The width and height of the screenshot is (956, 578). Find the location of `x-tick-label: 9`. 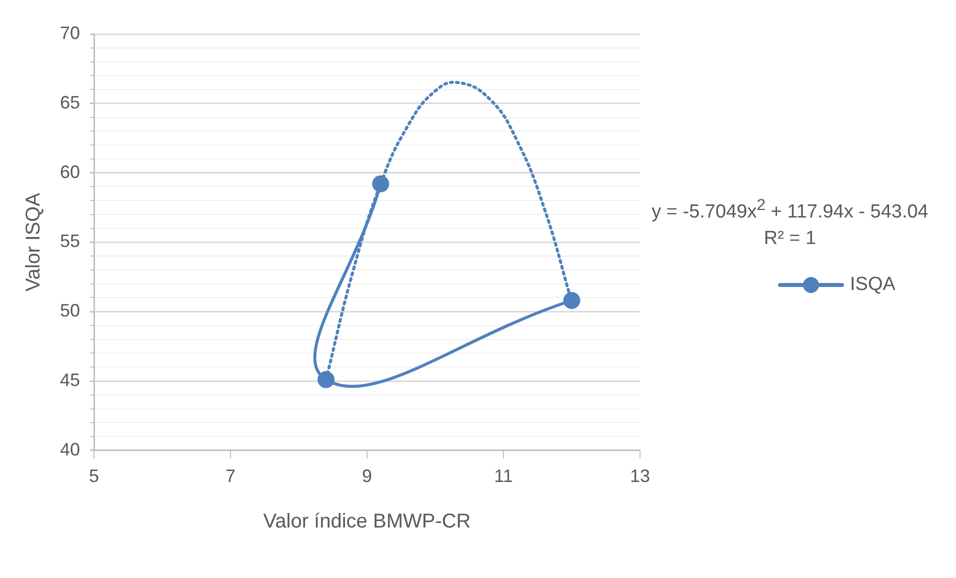

x-tick-label: 9 is located at coordinates (367, 476).